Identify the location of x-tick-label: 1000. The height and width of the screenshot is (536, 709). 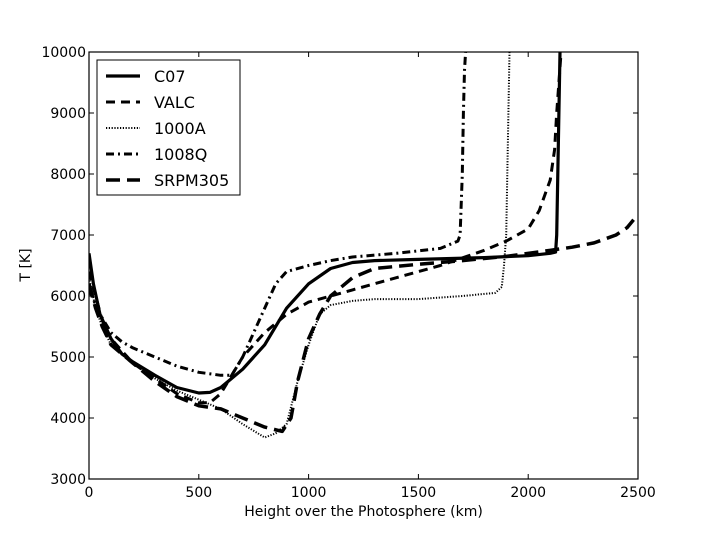
(309, 493).